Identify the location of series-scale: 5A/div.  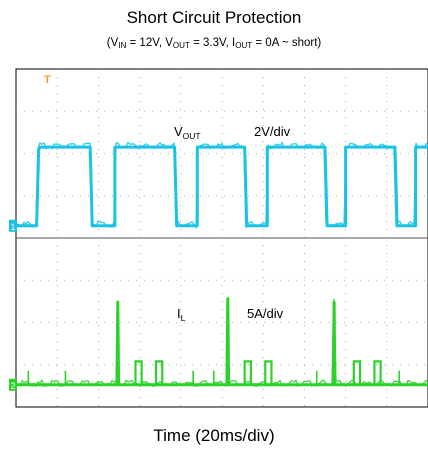
(265, 313).